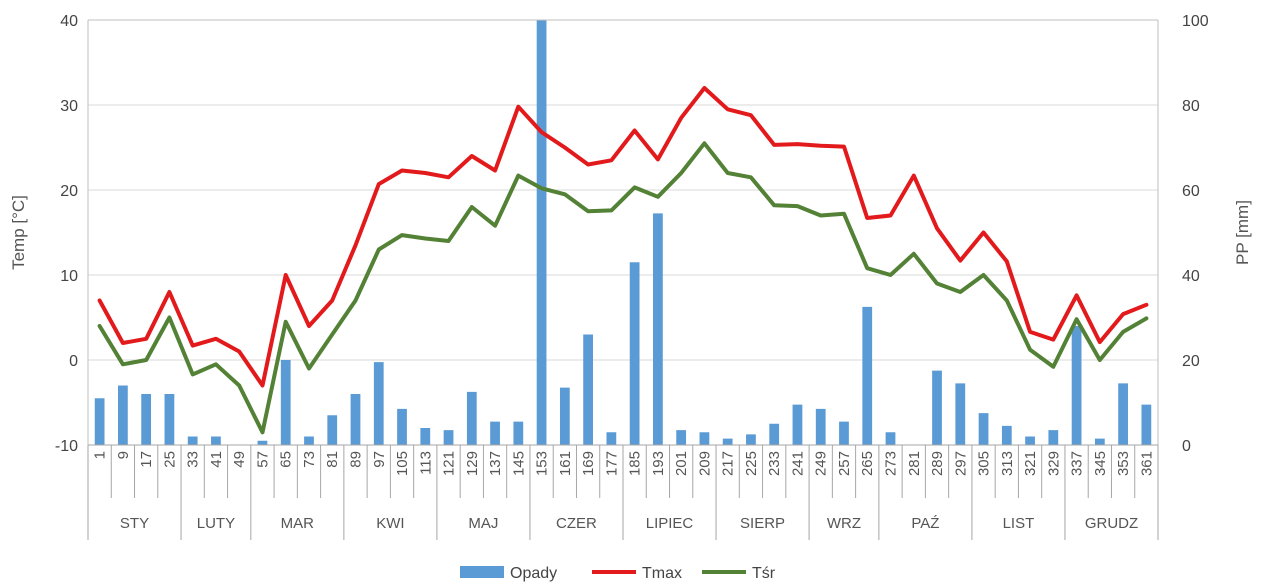 The image size is (1280, 588). I want to click on y-right-tick-label: 0, so click(1186, 446).